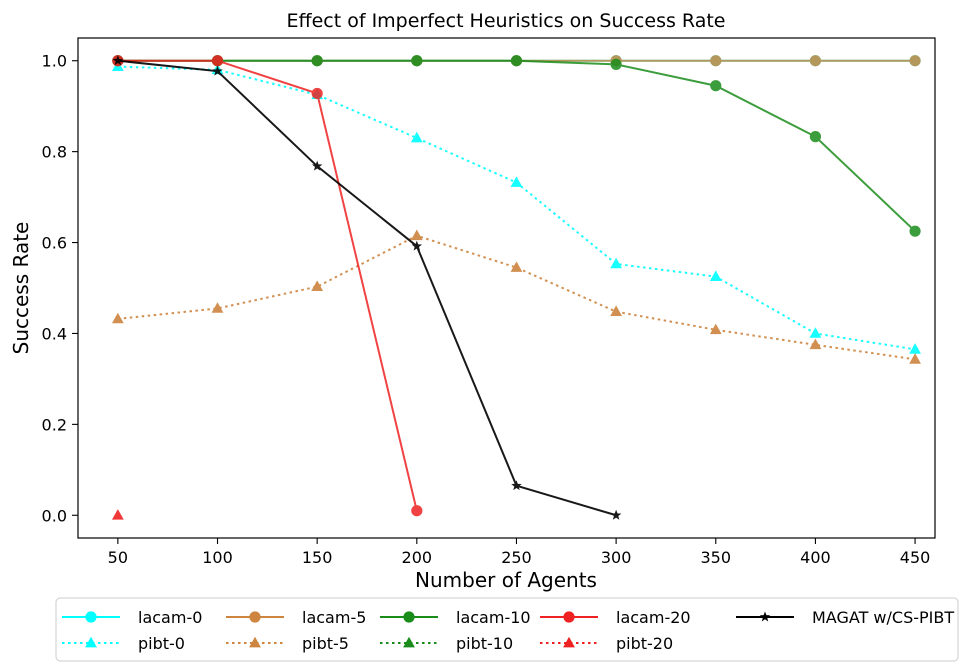 The image size is (969, 672). What do you see at coordinates (170, 617) in the screenshot?
I see `legend-label: lacam-0` at bounding box center [170, 617].